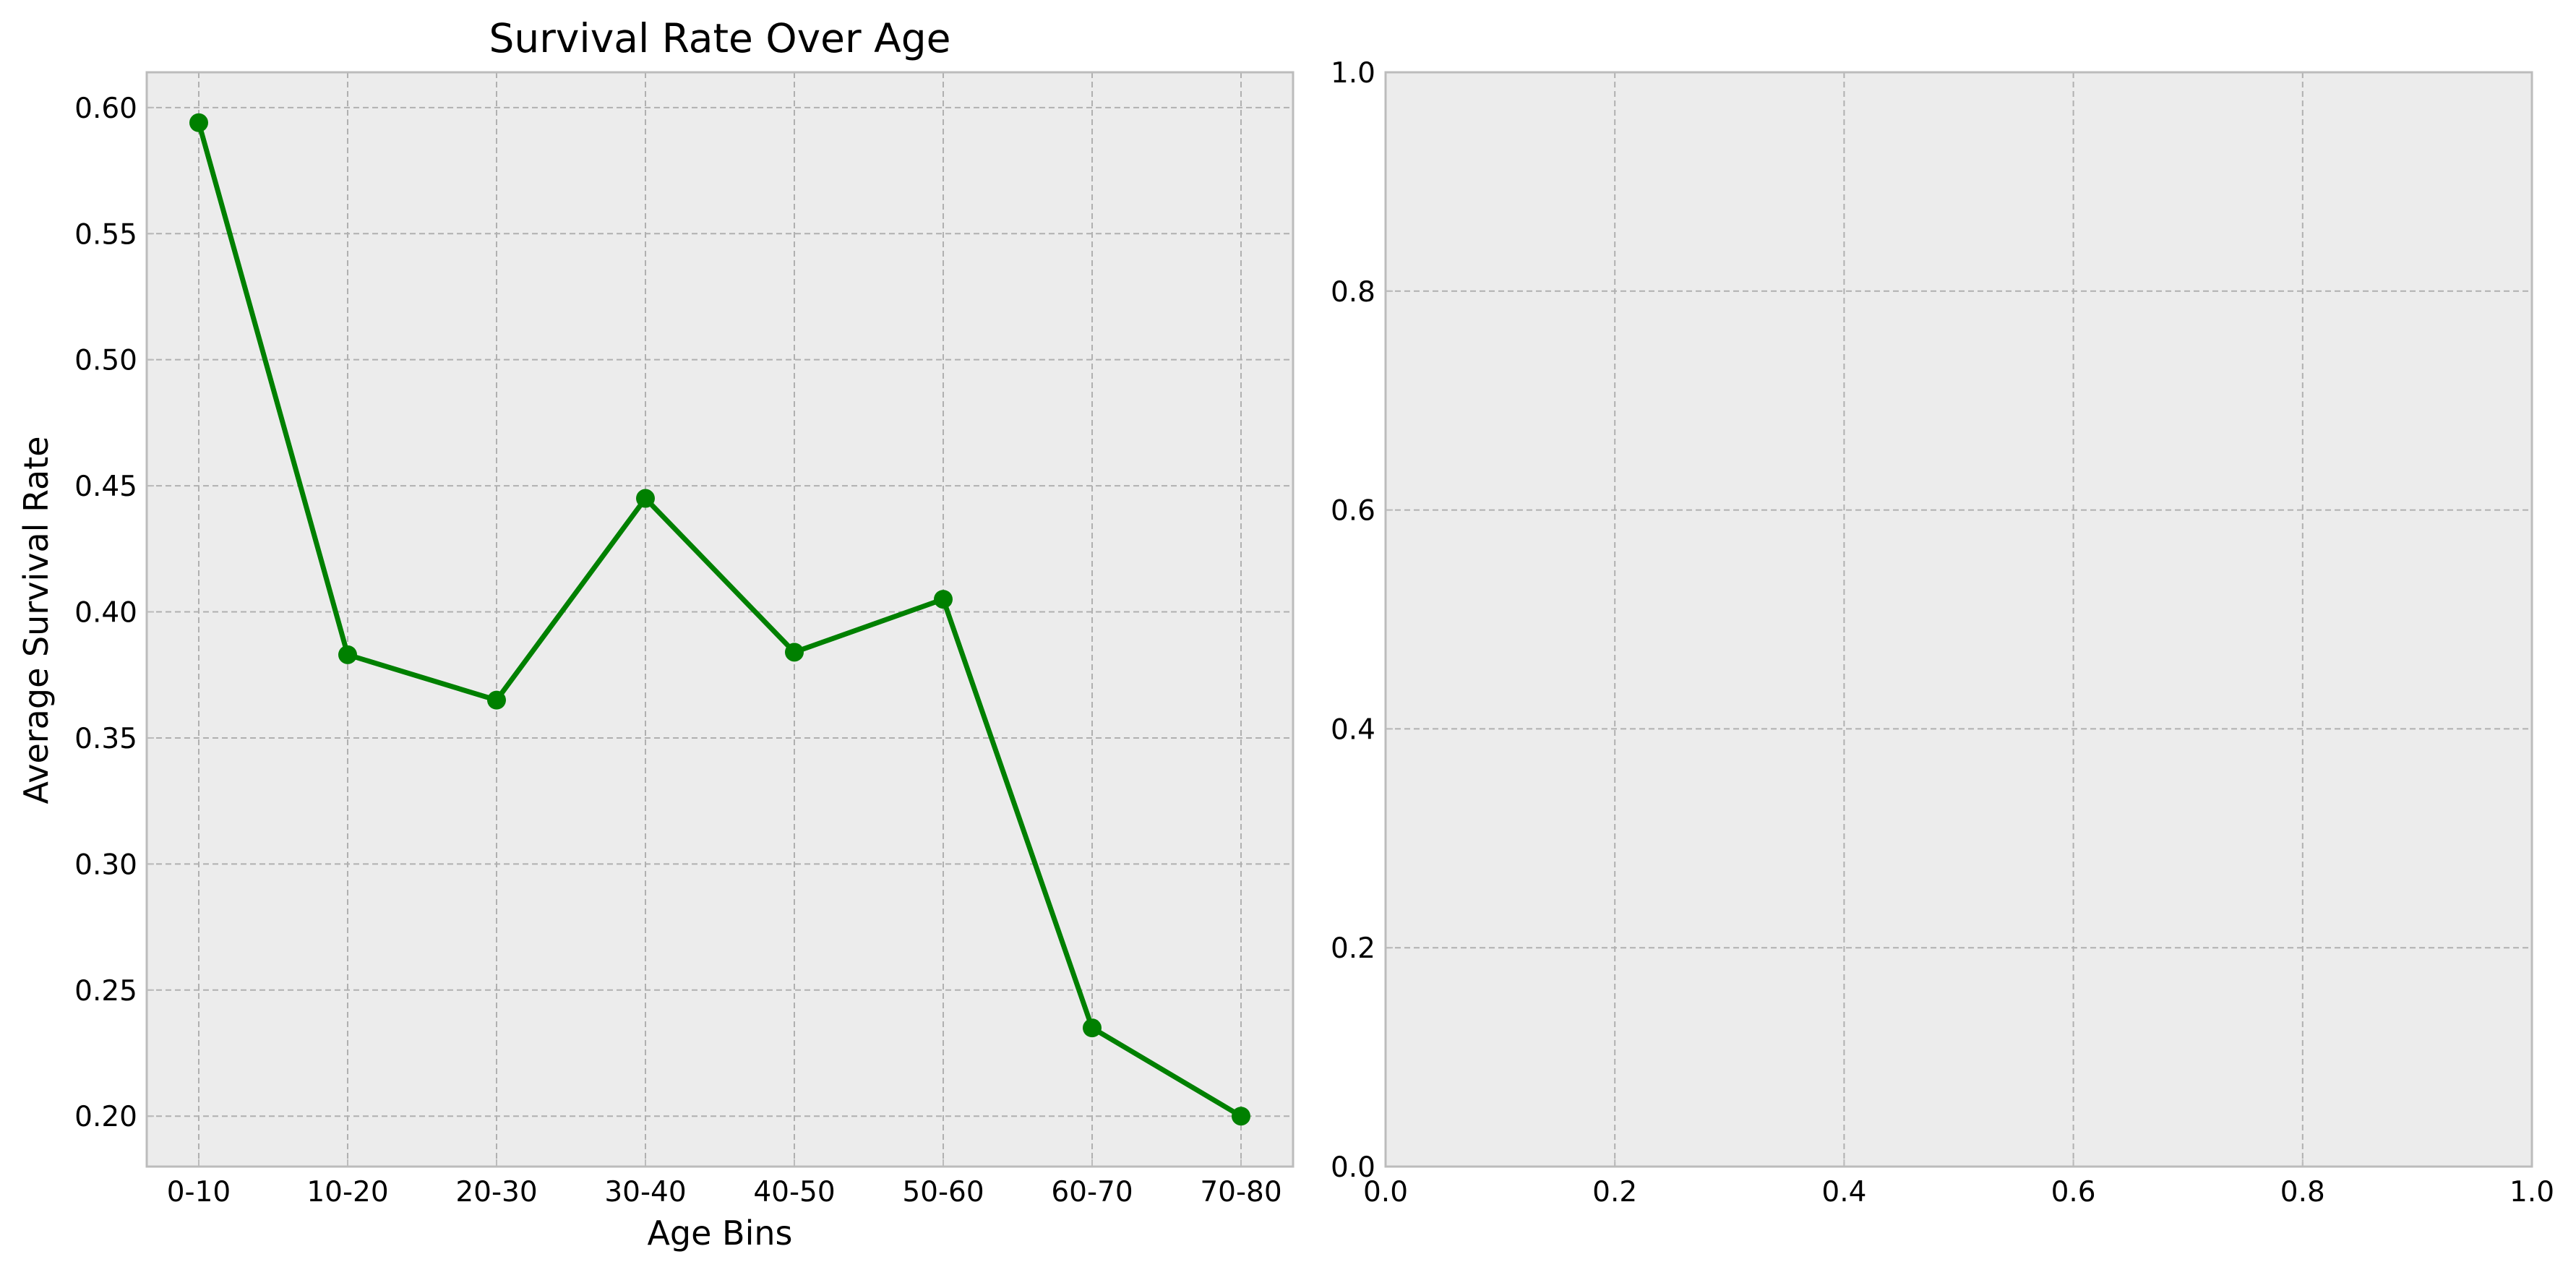 This screenshot has width=2576, height=1275. What do you see at coordinates (1615, 1192) in the screenshot?
I see `x-tick-label: 0.2` at bounding box center [1615, 1192].